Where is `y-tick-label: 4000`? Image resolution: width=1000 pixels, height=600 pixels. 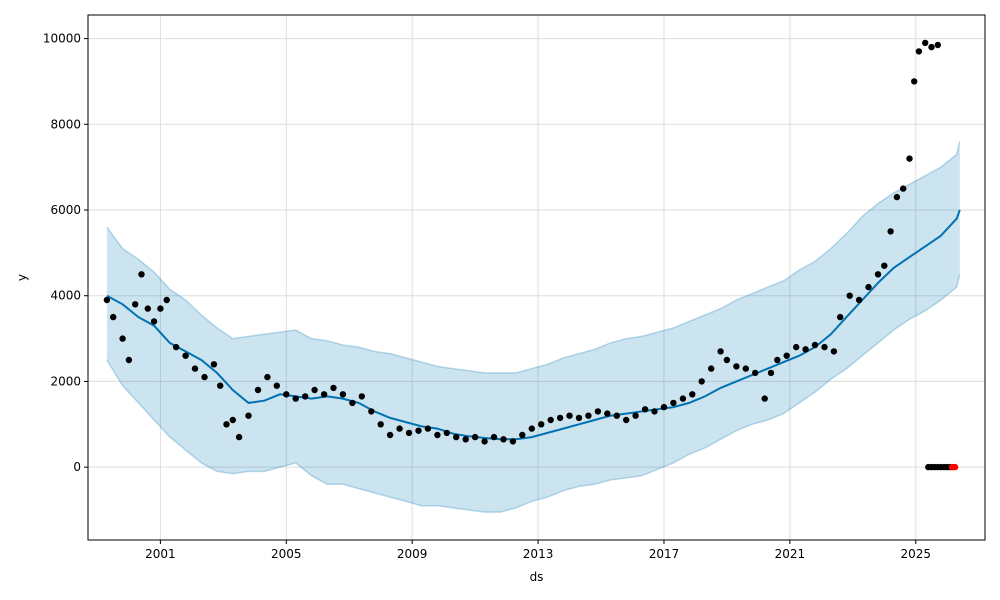
y-tick-label: 4000 is located at coordinates (65, 296).